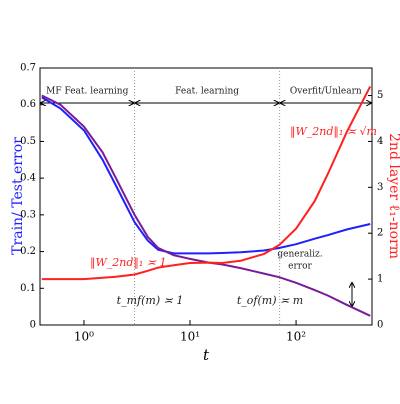 The width and height of the screenshot is (400, 404). I want to click on x-tick-label: 10⁰, so click(84, 337).